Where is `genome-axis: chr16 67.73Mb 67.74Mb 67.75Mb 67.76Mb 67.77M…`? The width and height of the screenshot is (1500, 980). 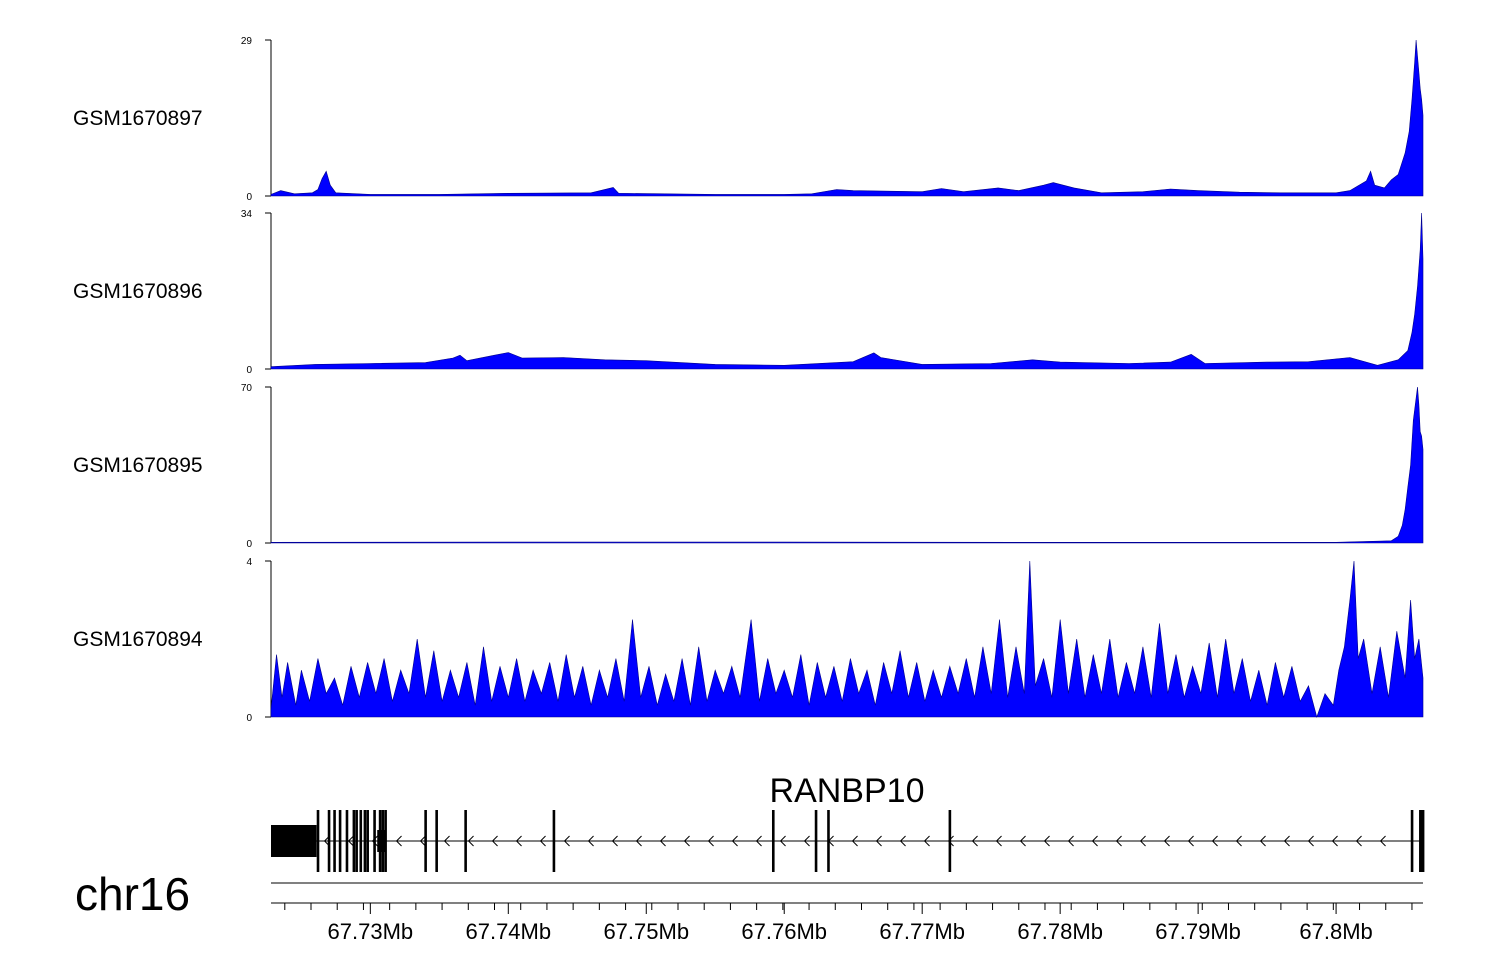 genome-axis: chr16 67.73Mb 67.74Mb 67.75Mb 67.76Mb 67.77M… is located at coordinates (749, 906).